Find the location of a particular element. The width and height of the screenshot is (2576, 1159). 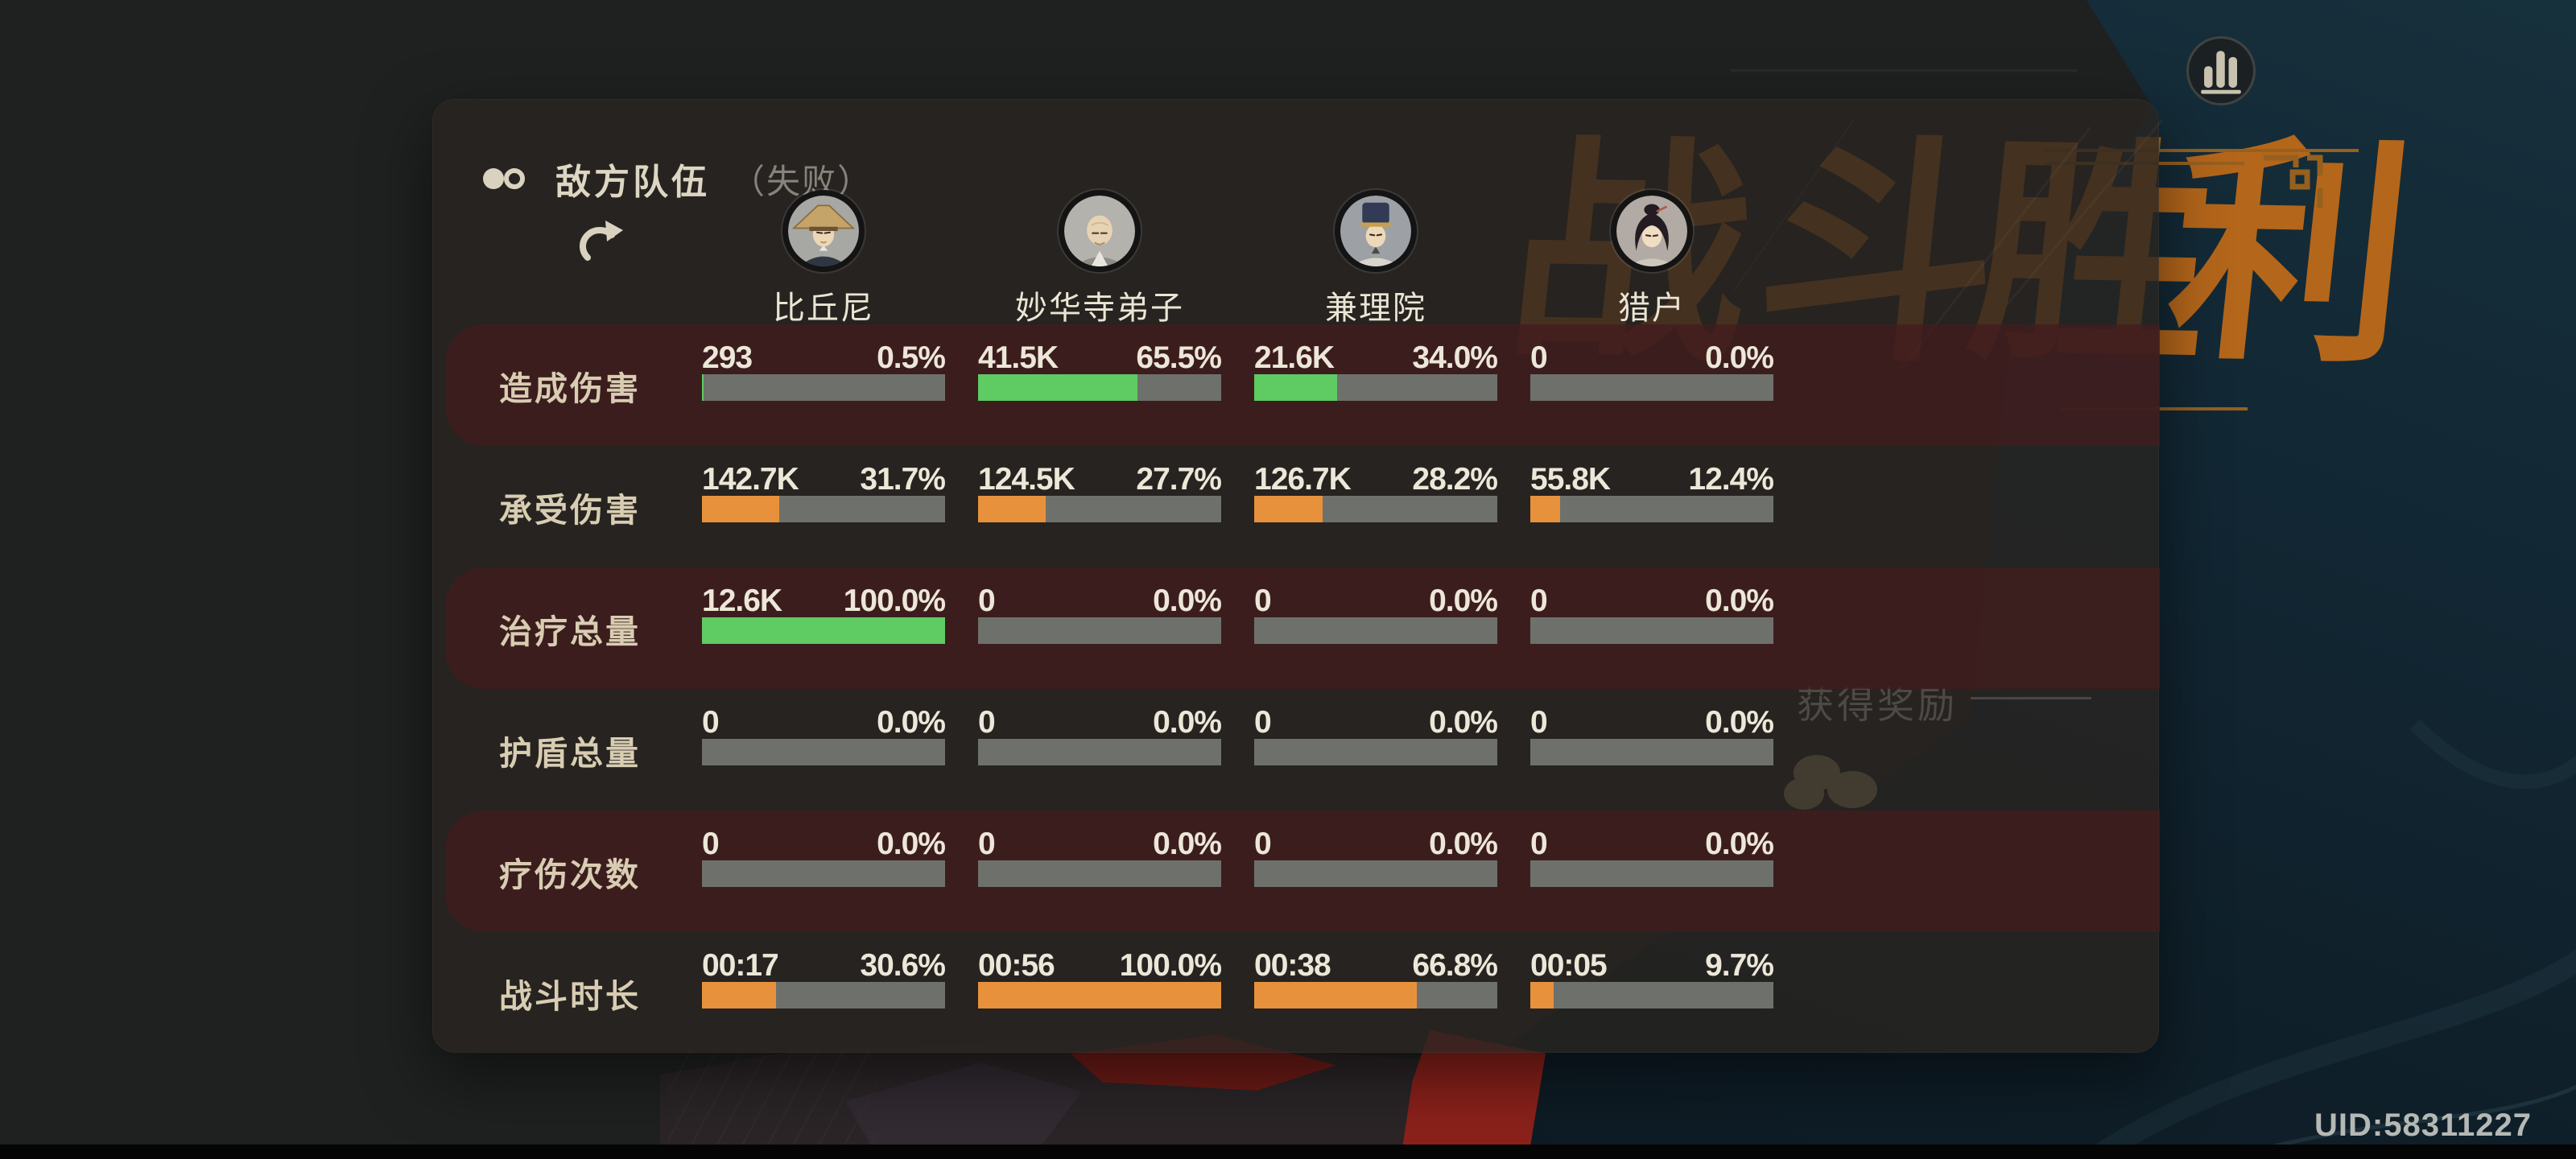

stats-panel-toggle-button is located at coordinates (2221, 70).